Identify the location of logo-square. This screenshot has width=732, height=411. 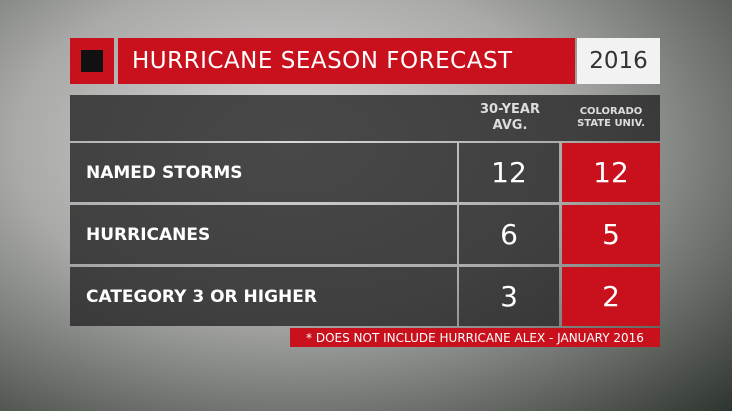
(92, 61).